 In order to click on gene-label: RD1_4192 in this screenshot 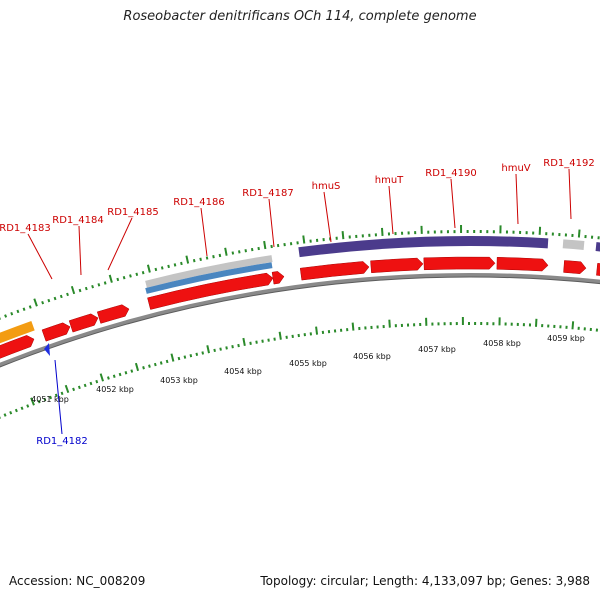, I will do `click(568, 163)`.